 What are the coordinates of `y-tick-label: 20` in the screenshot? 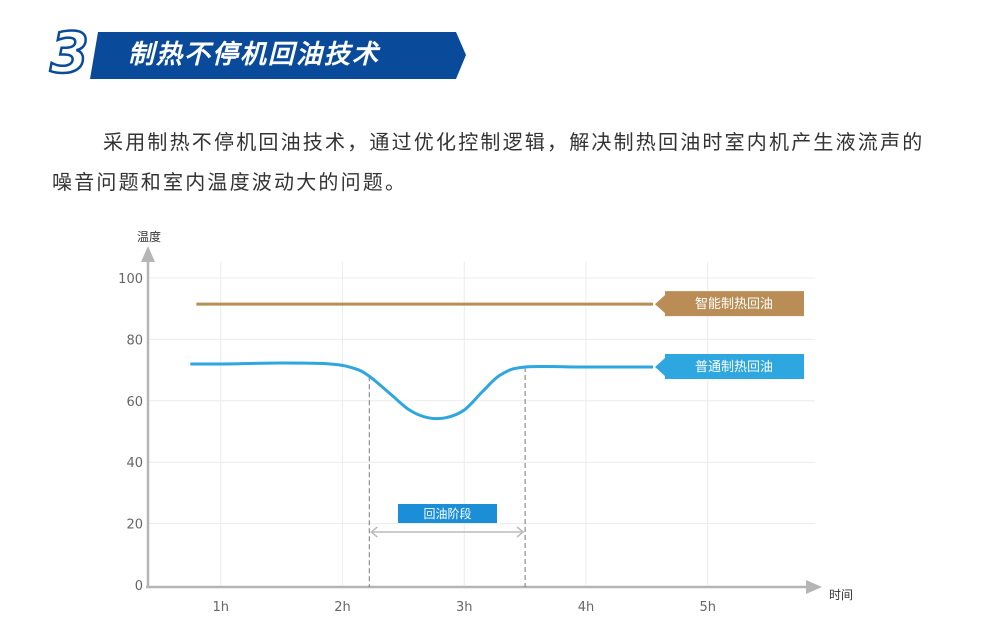 It's located at (134, 525).